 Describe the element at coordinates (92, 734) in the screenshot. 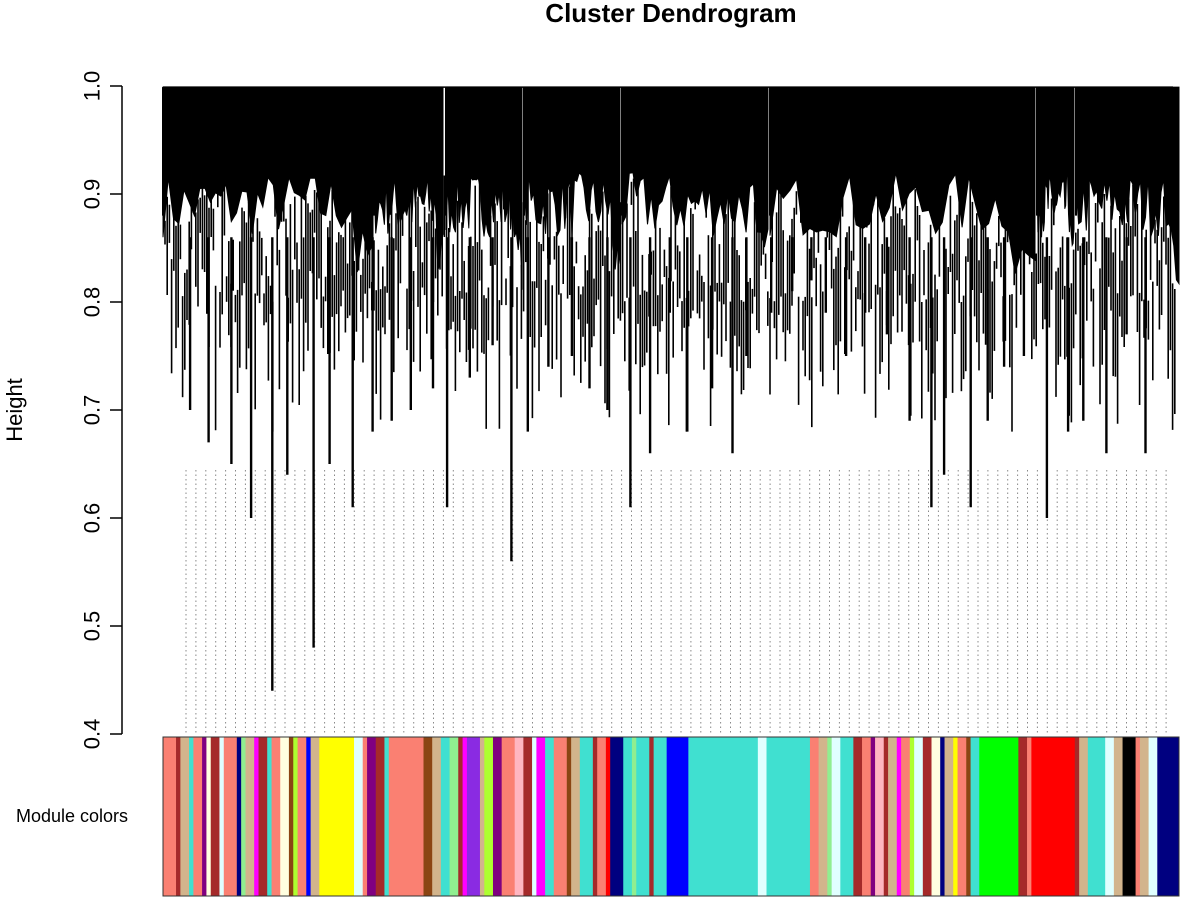

I see `y-tick-label: 0.4` at that location.